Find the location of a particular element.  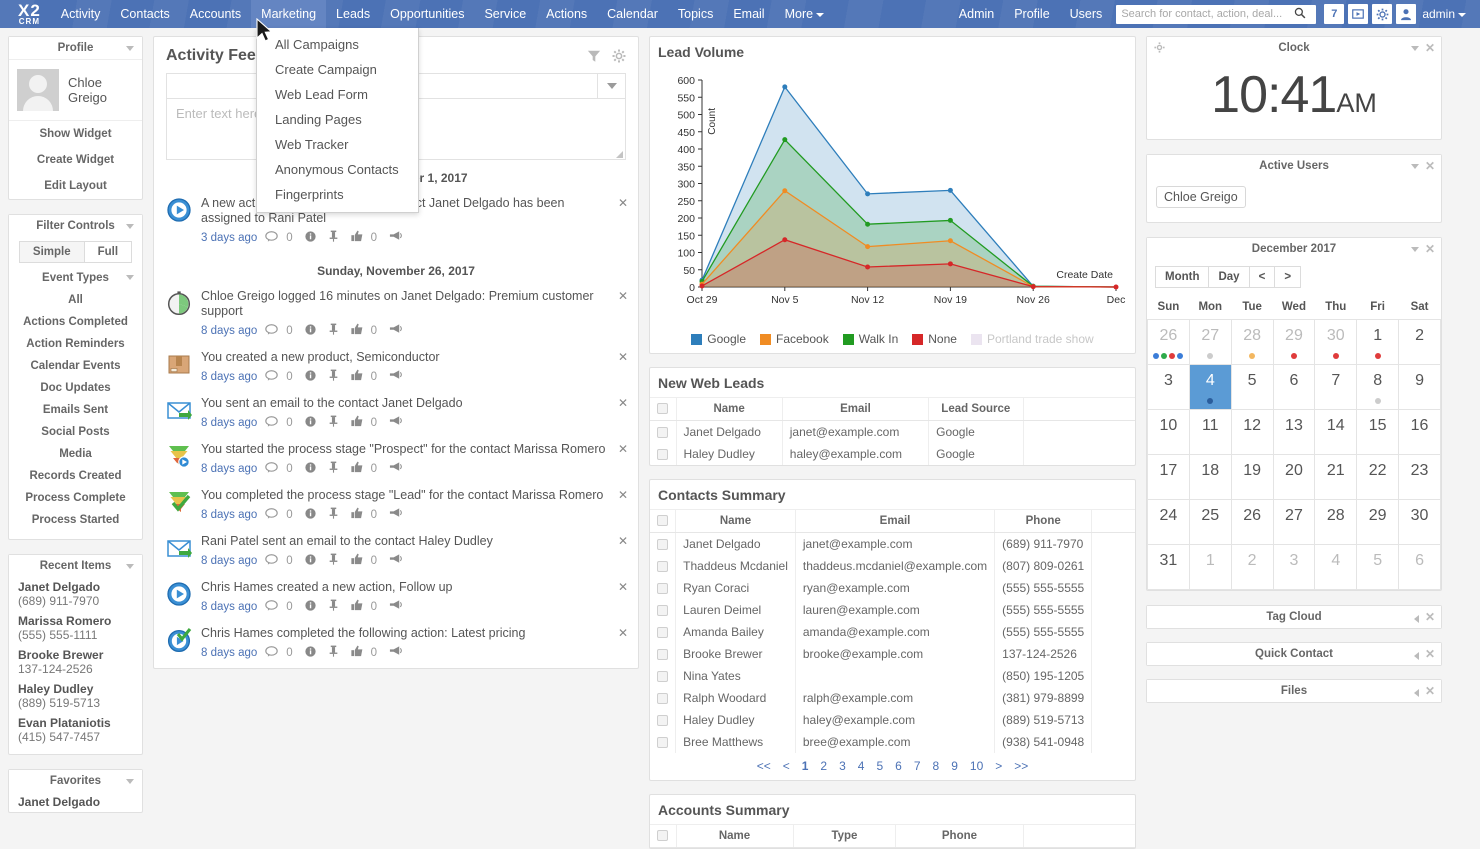

contacts-pagination: << <1 2 3 4 5 6 7 8 9 10 > >> is located at coordinates (892, 766).